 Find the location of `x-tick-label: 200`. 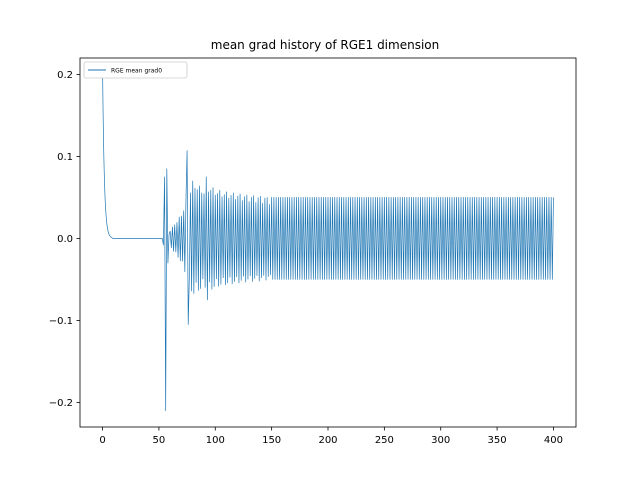

x-tick-label: 200 is located at coordinates (327, 440).